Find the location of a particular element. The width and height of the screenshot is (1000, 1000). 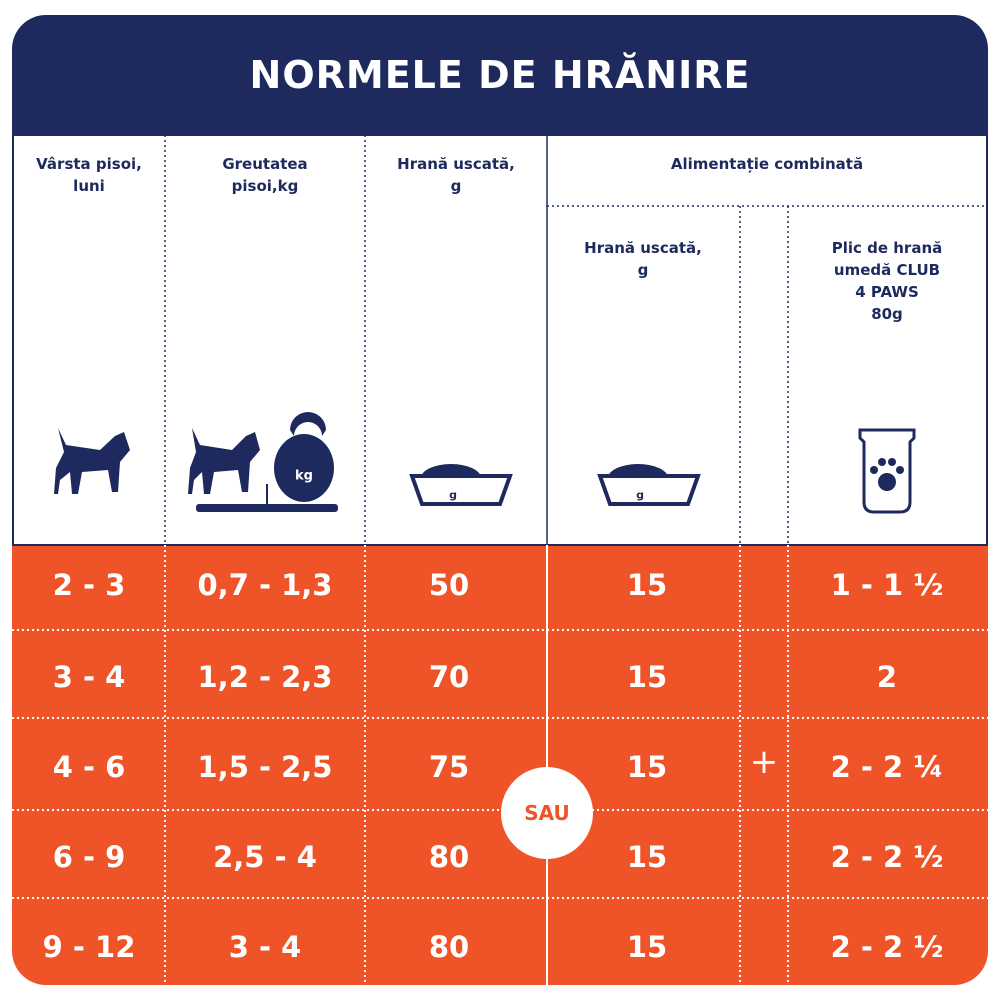

header-label: Plic de hrană is located at coordinates (887, 248).